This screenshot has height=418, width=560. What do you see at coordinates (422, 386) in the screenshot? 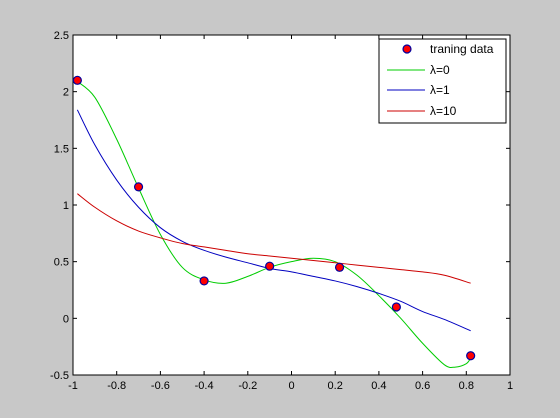
I see `x-tick-label: 0.6` at bounding box center [422, 386].